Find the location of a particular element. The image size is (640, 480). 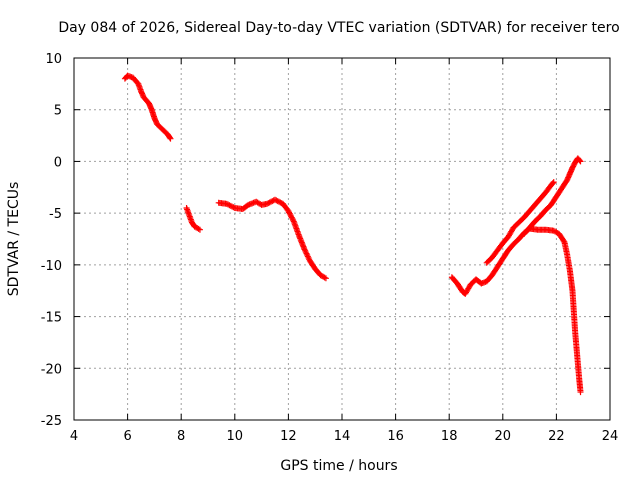

x-tick-label: 4 is located at coordinates (74, 436).